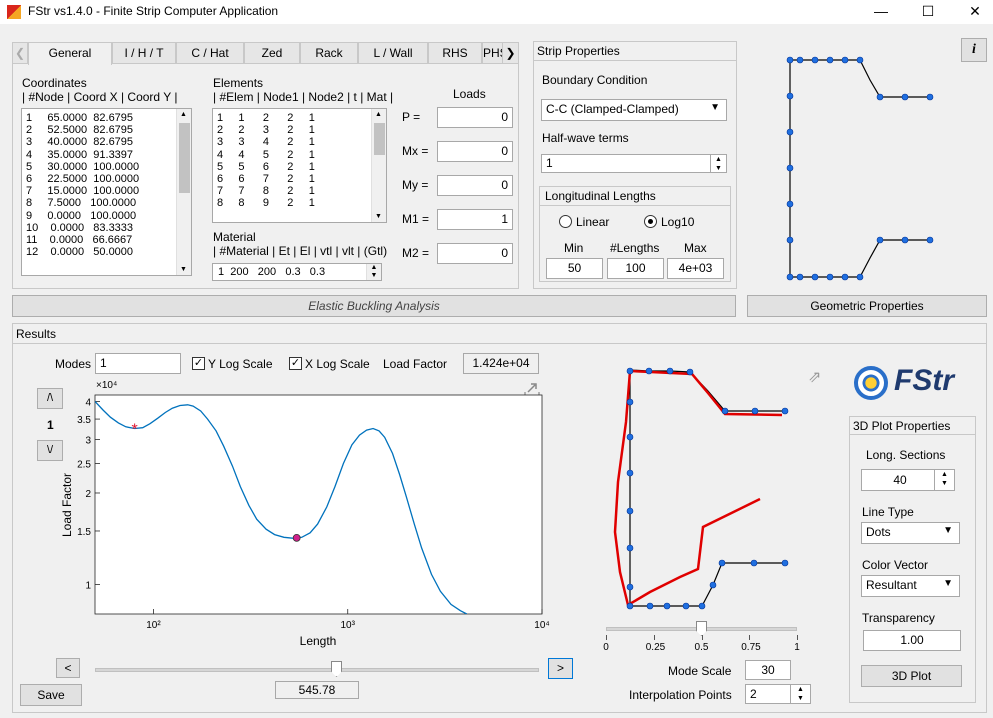  What do you see at coordinates (393, 53) in the screenshot?
I see `tab-l-wall: L / Wall` at bounding box center [393, 53].